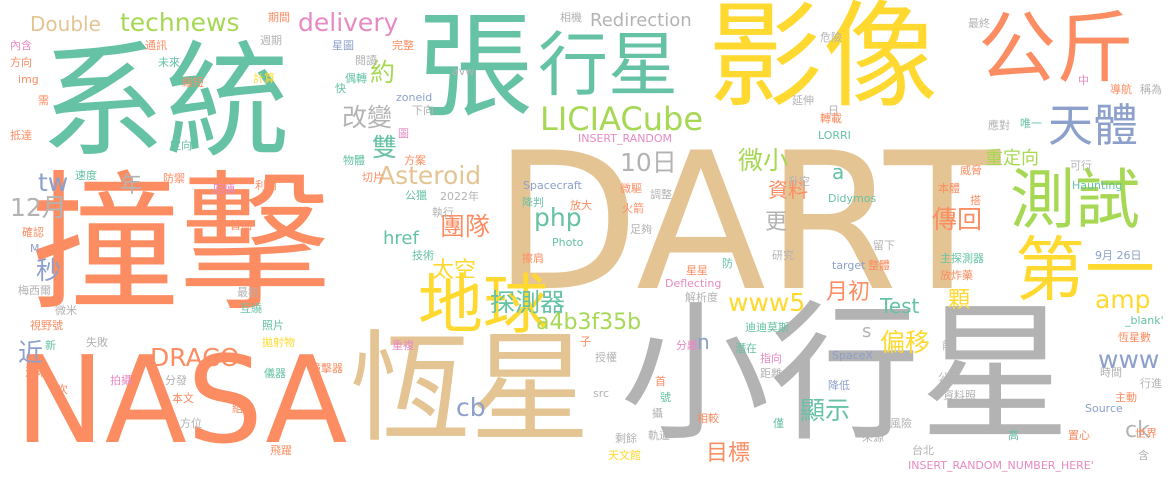 This screenshot has height=482, width=1175. Describe the element at coordinates (415, 160) in the screenshot. I see `cloud-word: 方案` at that location.